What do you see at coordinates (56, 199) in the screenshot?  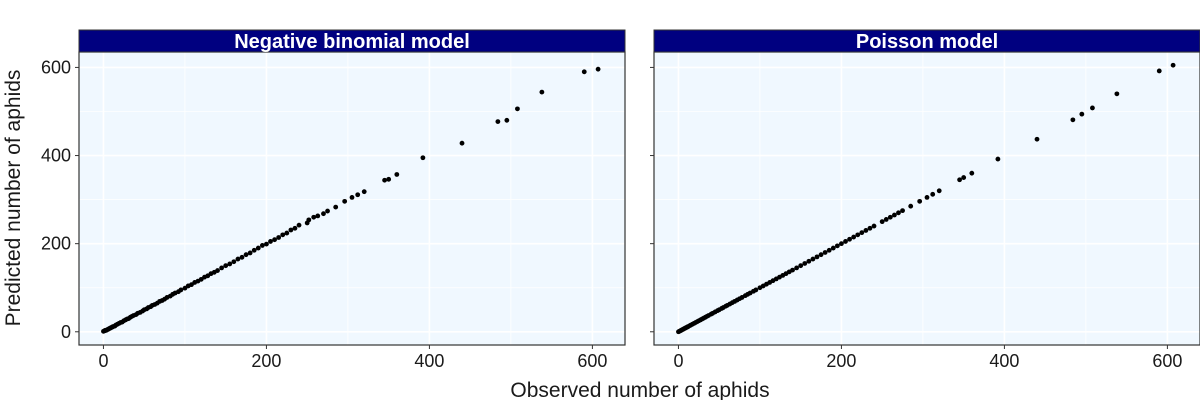 I see `y-axis: 0 200 400 600` at bounding box center [56, 199].